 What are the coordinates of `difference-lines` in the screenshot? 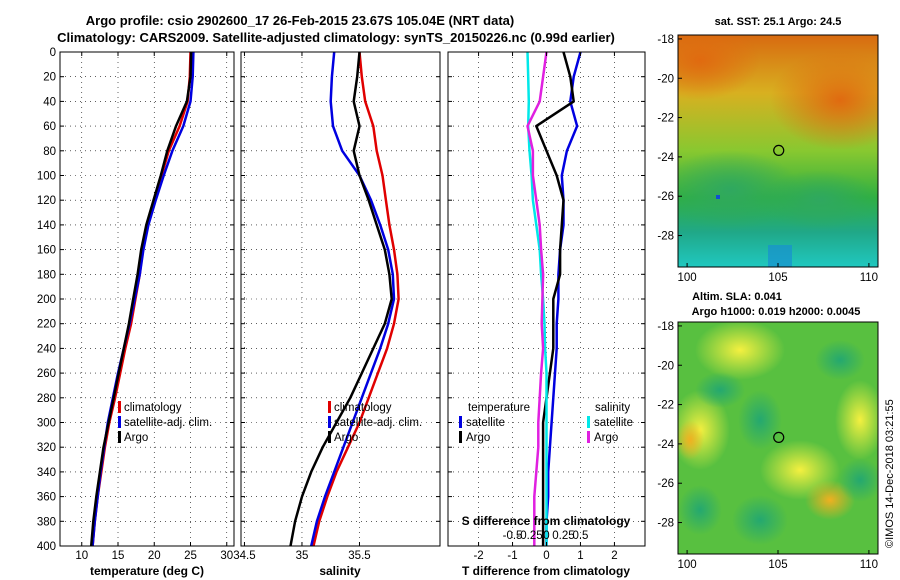 It's located at (554, 299).